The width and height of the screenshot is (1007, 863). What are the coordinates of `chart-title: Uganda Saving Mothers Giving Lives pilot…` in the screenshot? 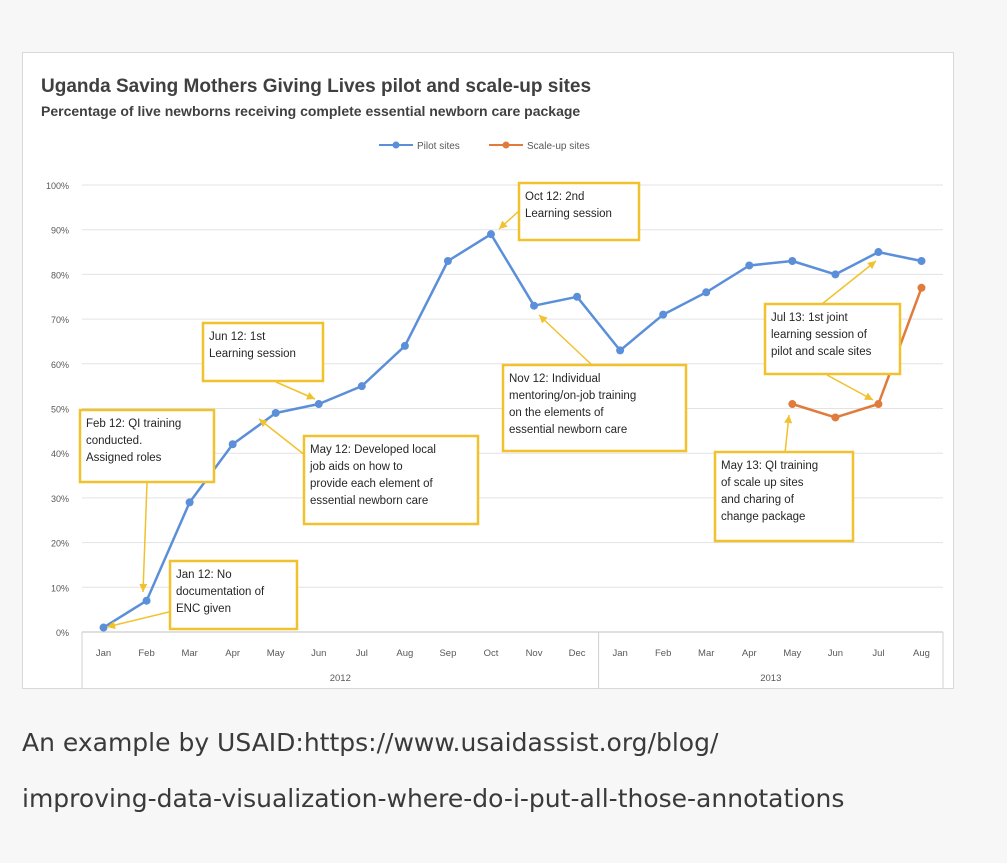 It's located at (316, 86).